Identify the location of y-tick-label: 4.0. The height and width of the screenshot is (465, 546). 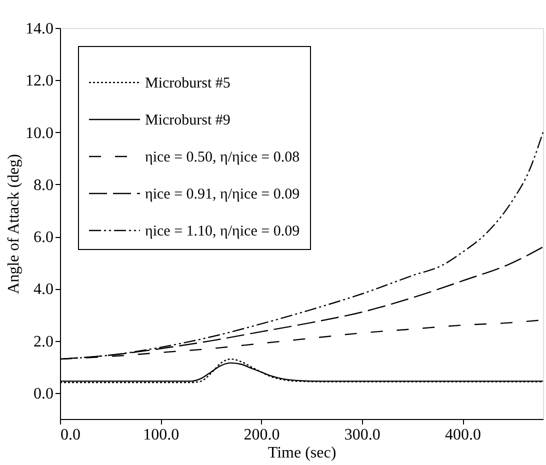
(44, 289).